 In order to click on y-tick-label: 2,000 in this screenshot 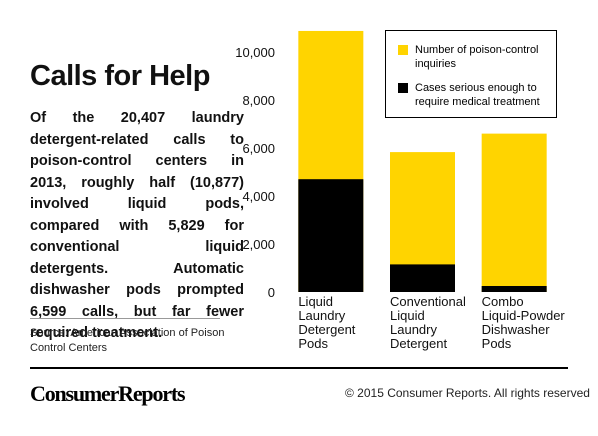, I will do `click(258, 244)`.